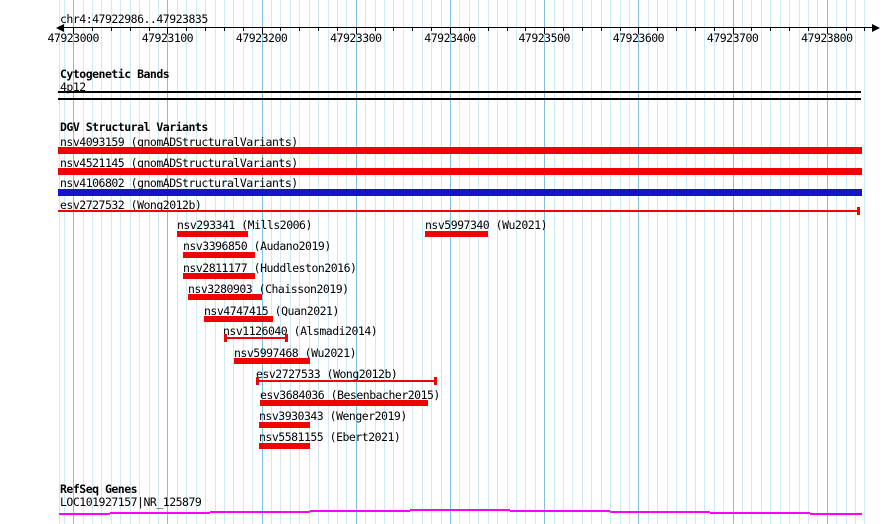 The width and height of the screenshot is (890, 524). Describe the element at coordinates (544, 38) in the screenshot. I see `ruler-tick-label: 47923500` at that location.